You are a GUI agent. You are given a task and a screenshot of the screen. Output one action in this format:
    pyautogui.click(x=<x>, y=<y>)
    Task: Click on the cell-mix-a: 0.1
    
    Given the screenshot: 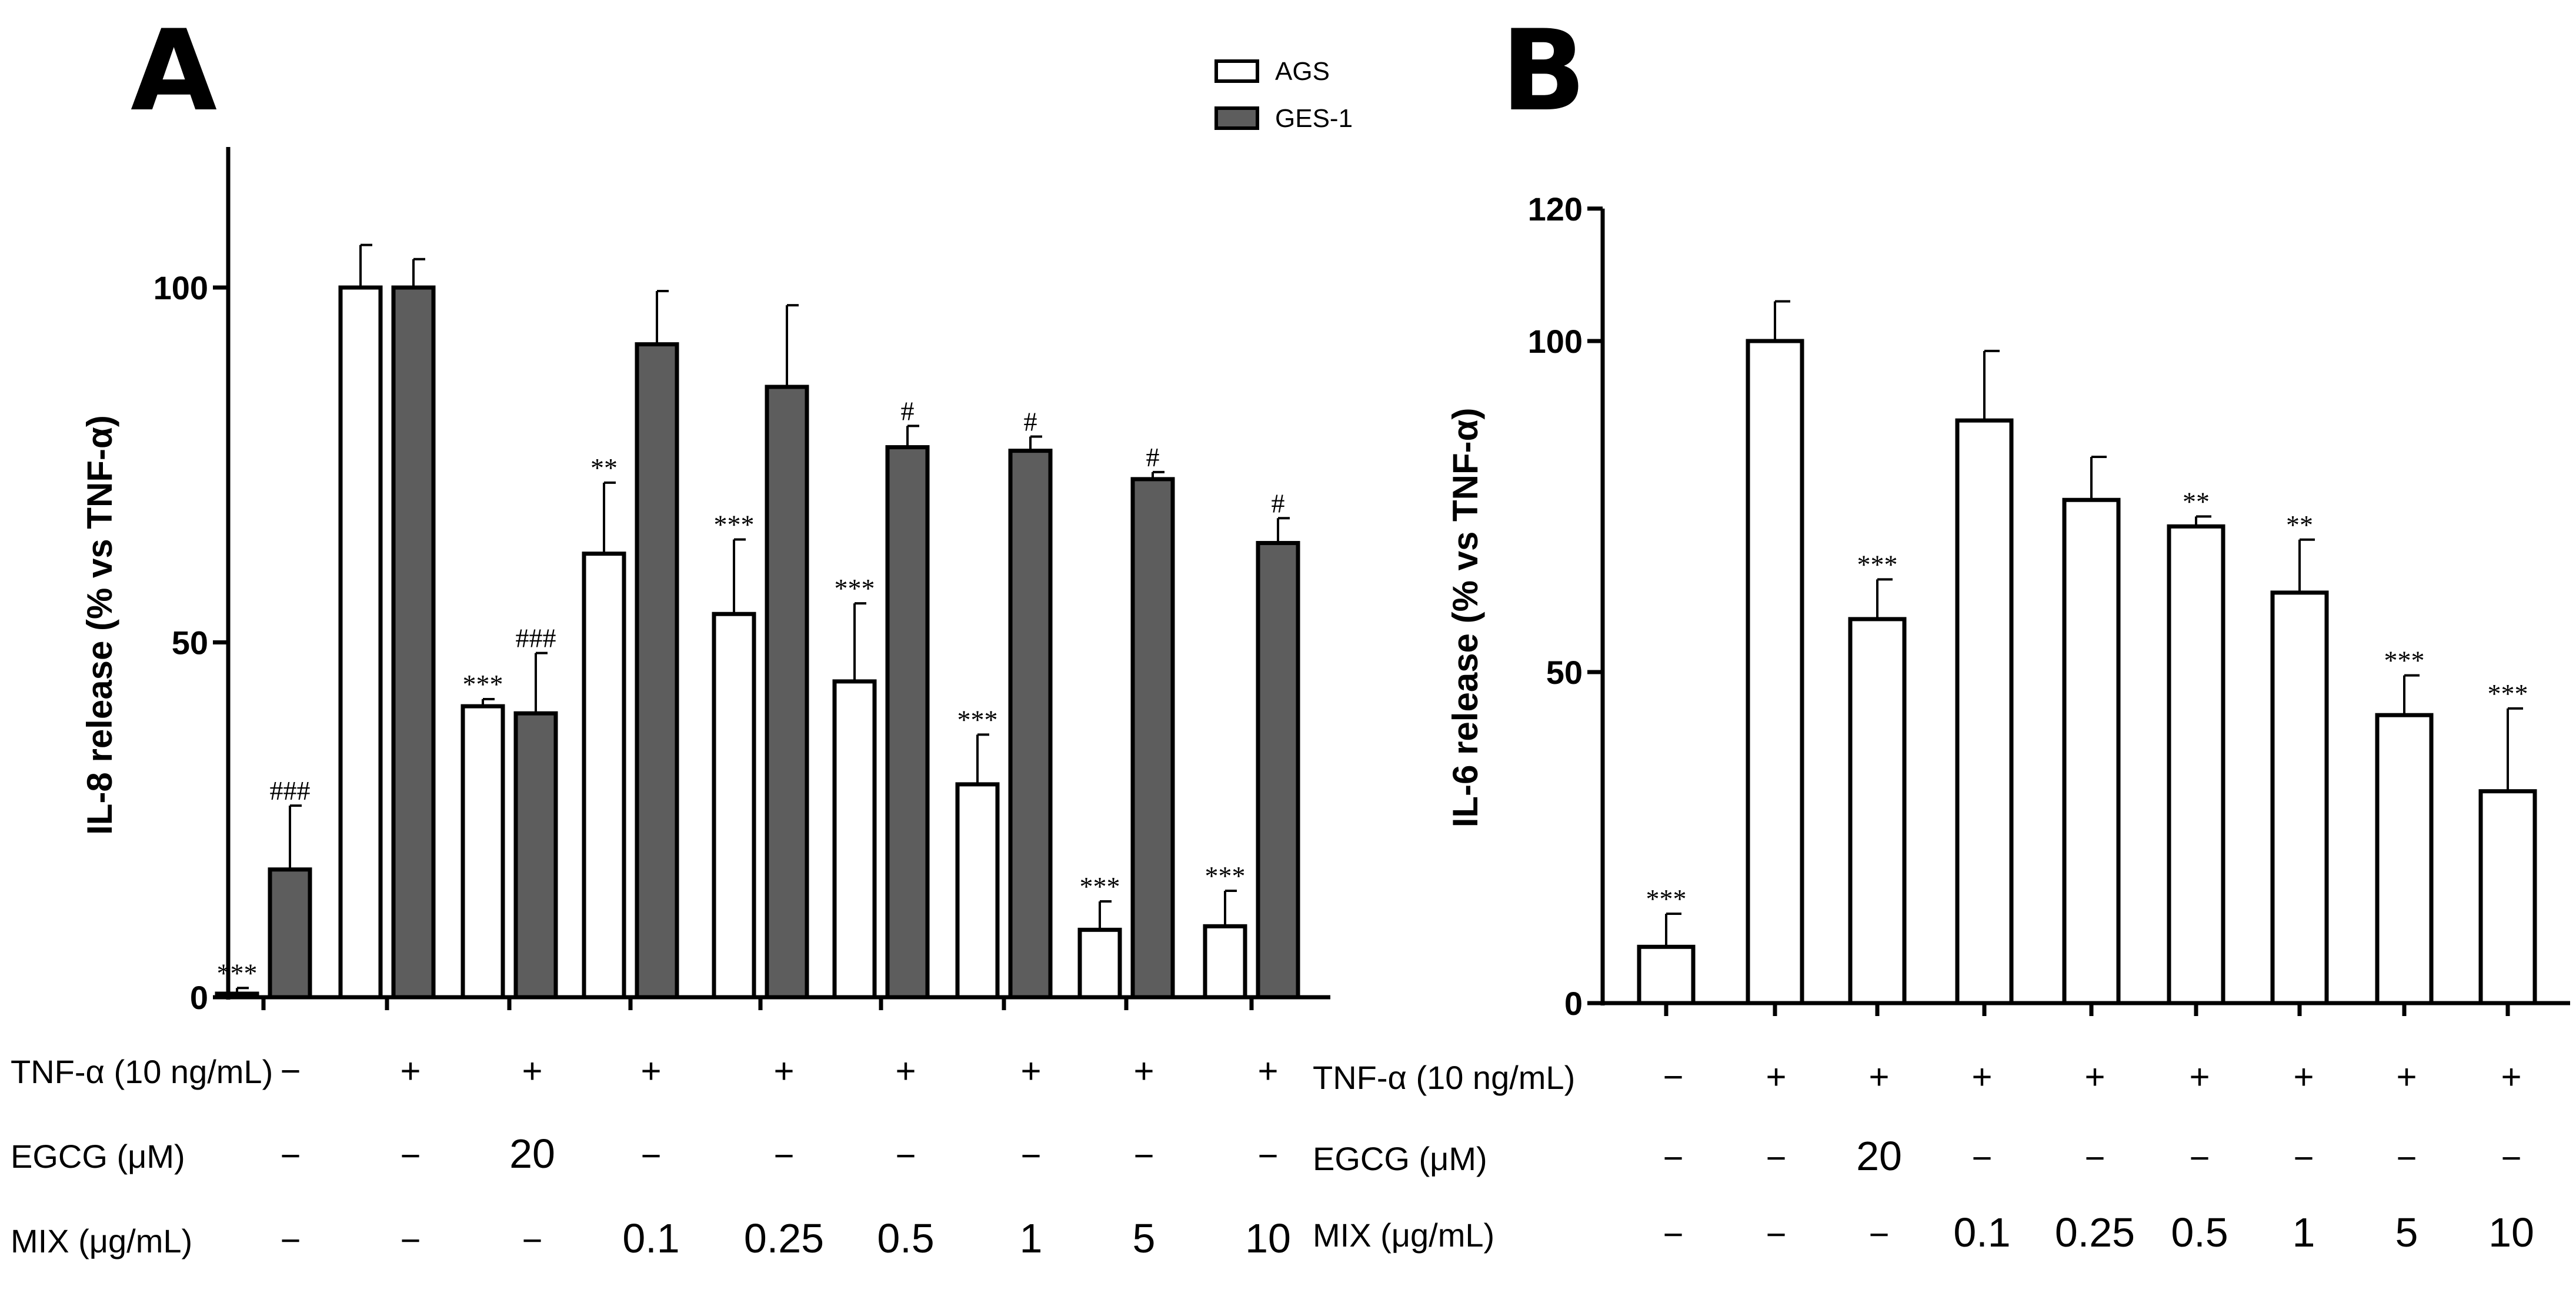 What is the action you would take?
    pyautogui.click(x=650, y=1238)
    